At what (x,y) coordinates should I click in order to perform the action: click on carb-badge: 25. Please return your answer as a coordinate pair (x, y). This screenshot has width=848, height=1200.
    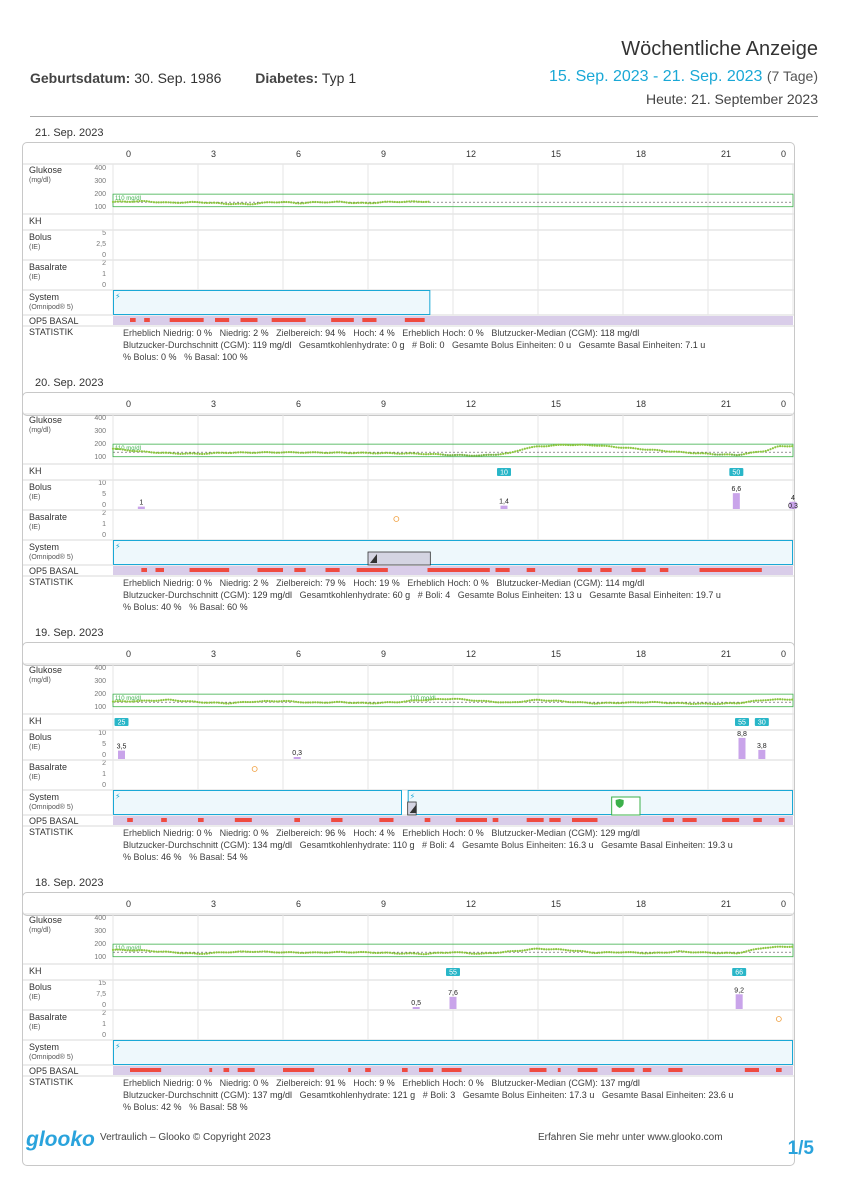
    Looking at the image, I should click on (121, 722).